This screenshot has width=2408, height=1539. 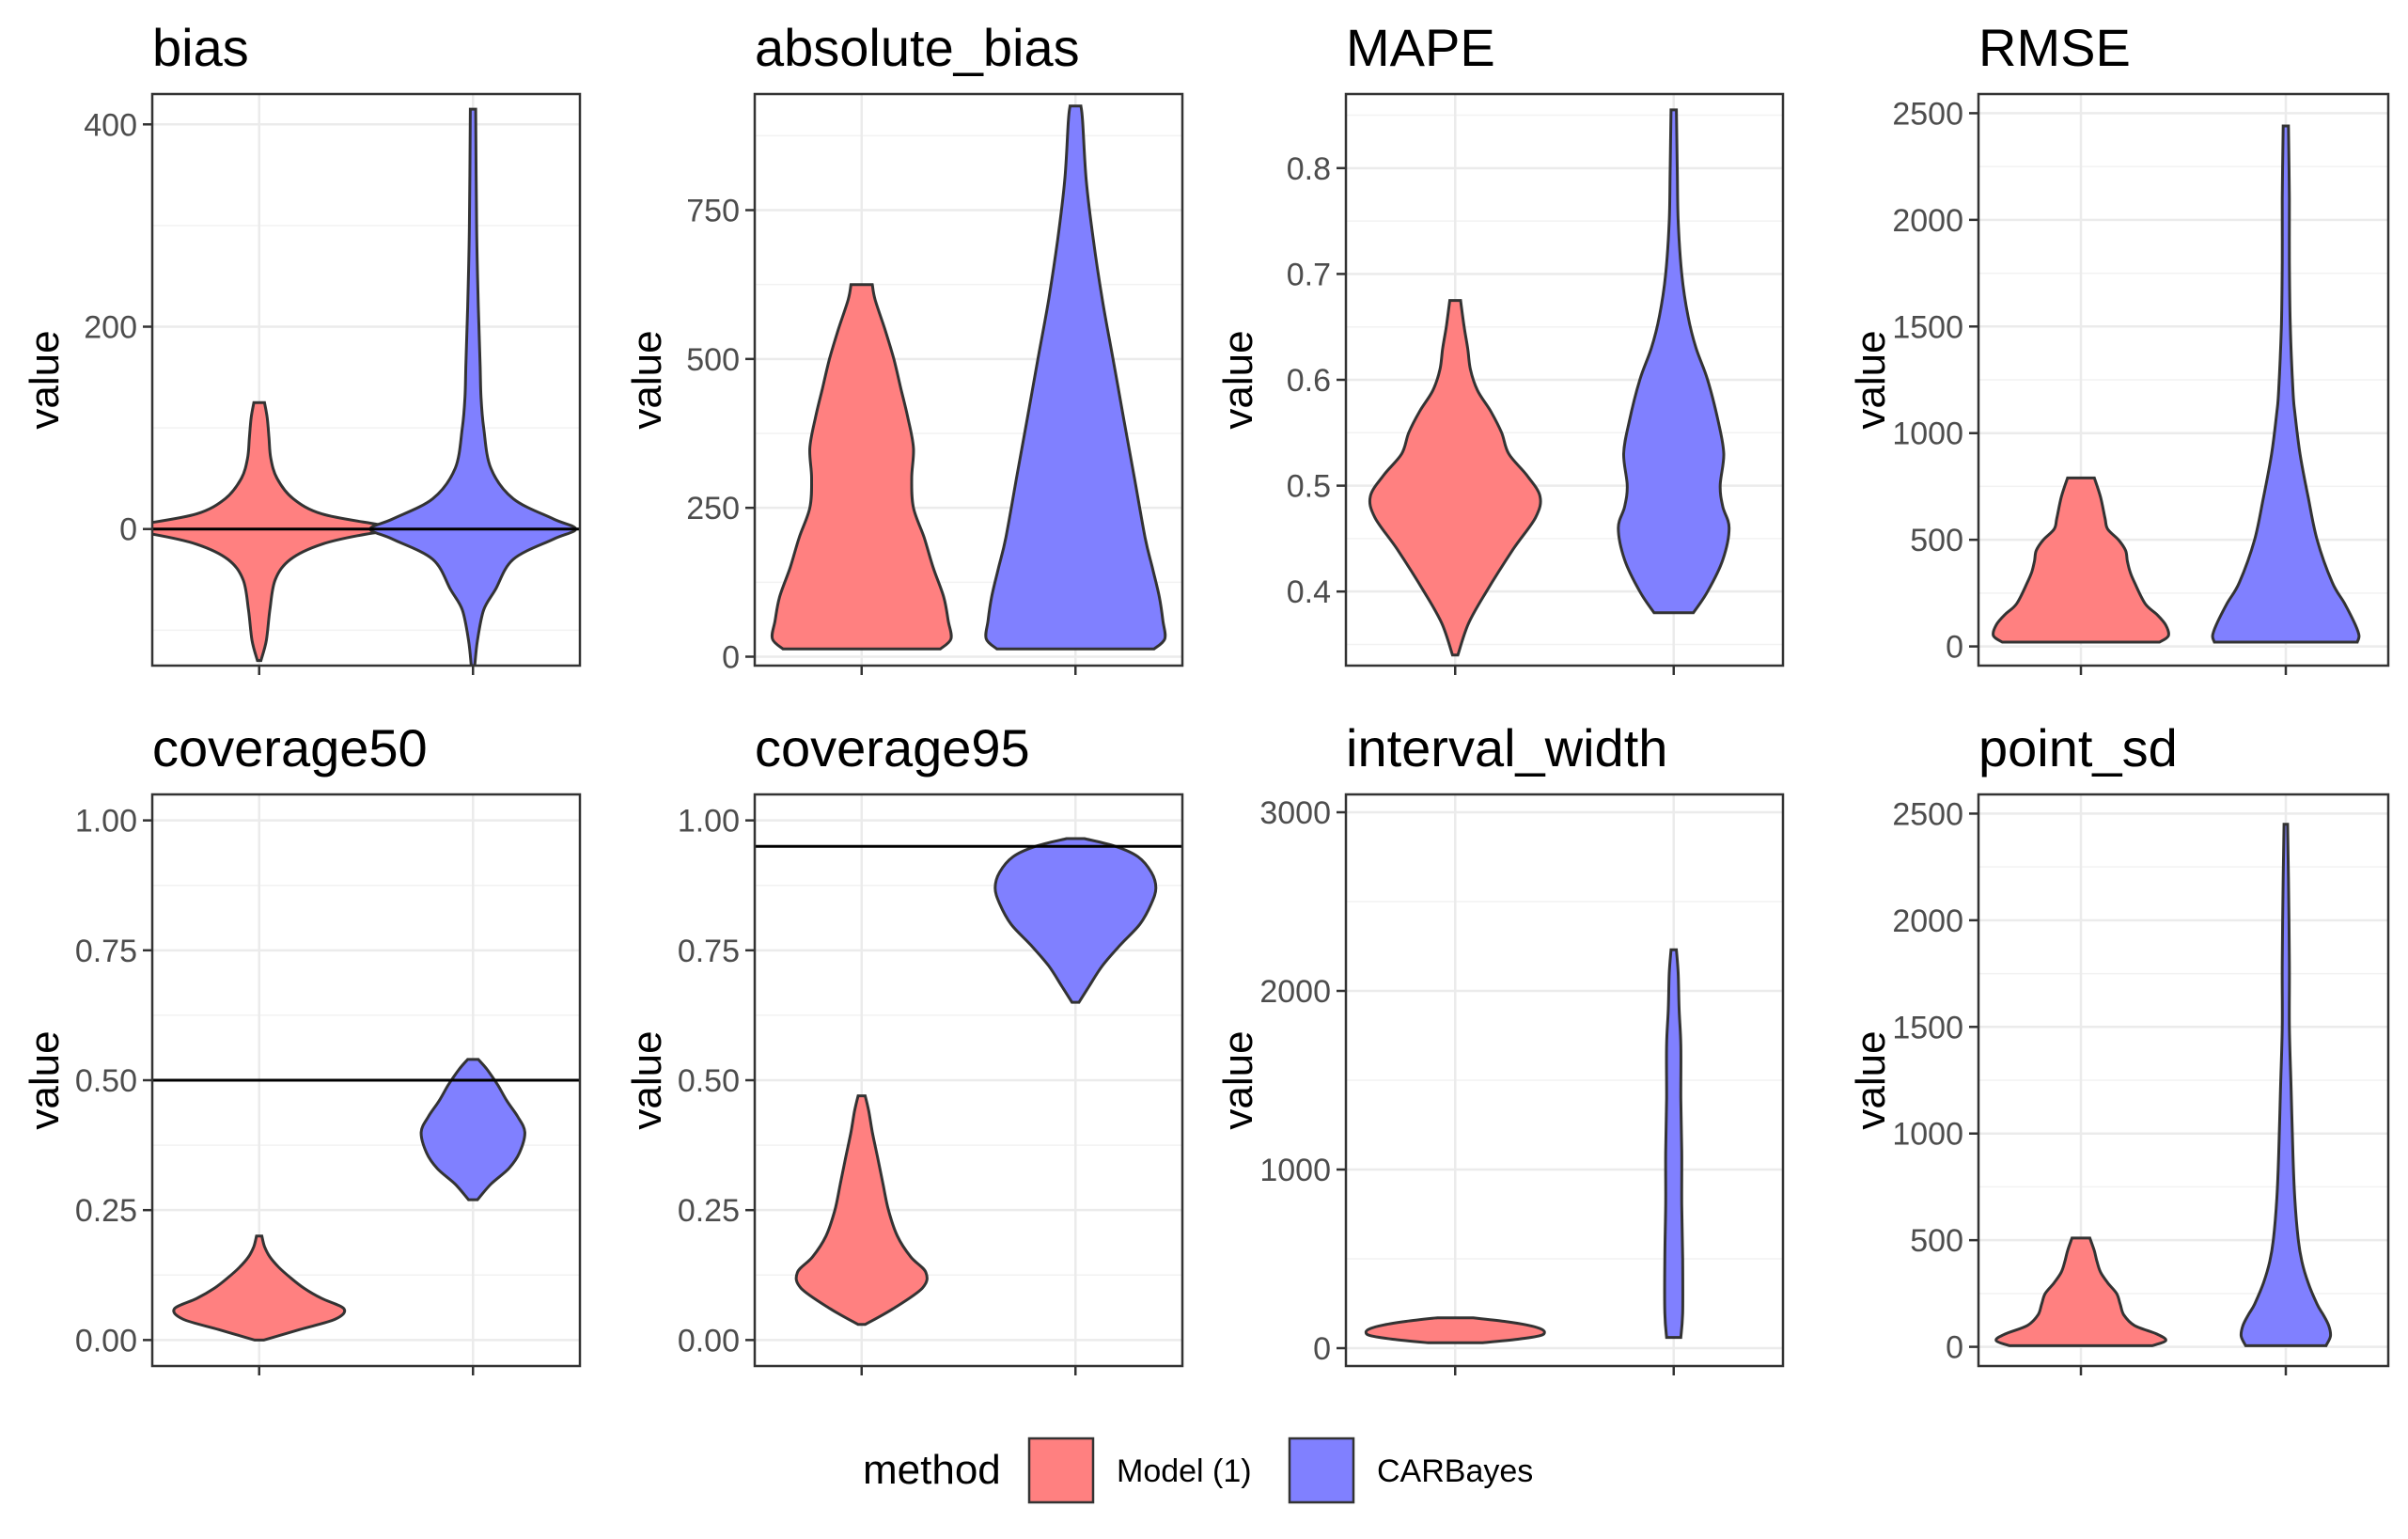 I want to click on panel-RMSE: 0 500 1000 1500 2000 2500 RMSE value, so click(x=2119, y=347).